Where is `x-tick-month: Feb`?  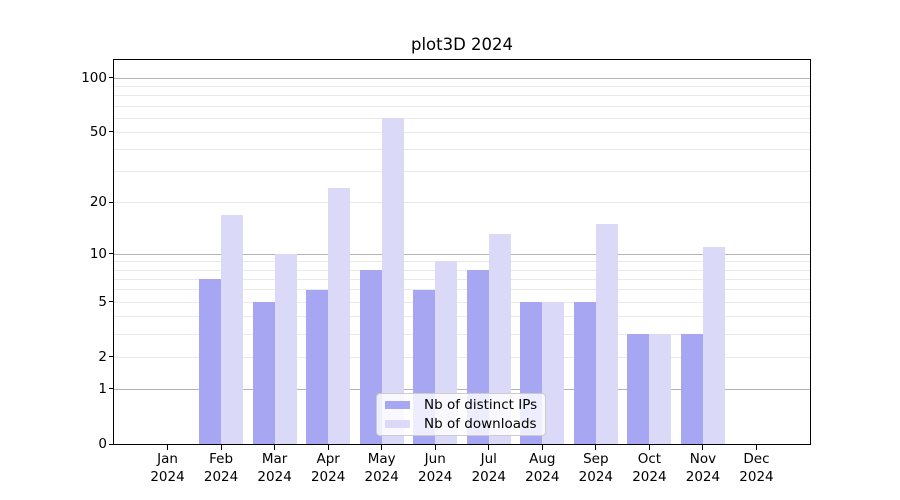 x-tick-month: Feb is located at coordinates (221, 459).